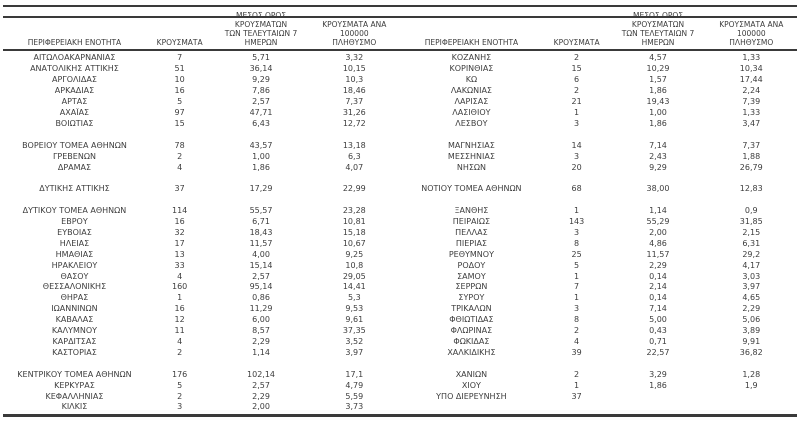 This screenshot has height=431, width=800. I want to click on cell-per100k: 31,85, so click(751, 222).